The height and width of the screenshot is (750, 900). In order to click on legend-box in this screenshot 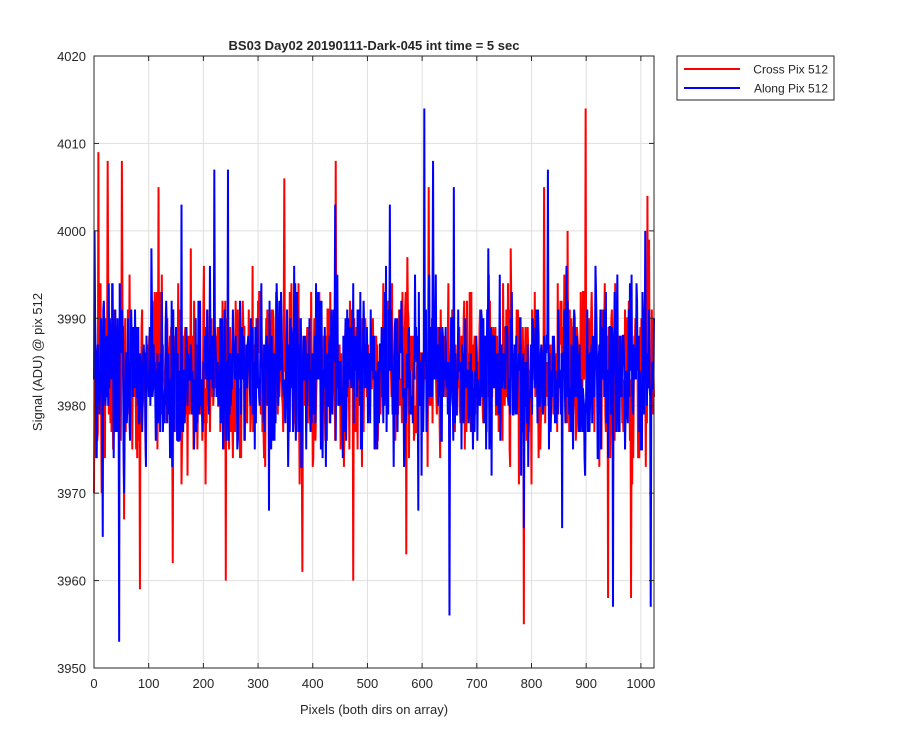, I will do `click(755, 78)`.